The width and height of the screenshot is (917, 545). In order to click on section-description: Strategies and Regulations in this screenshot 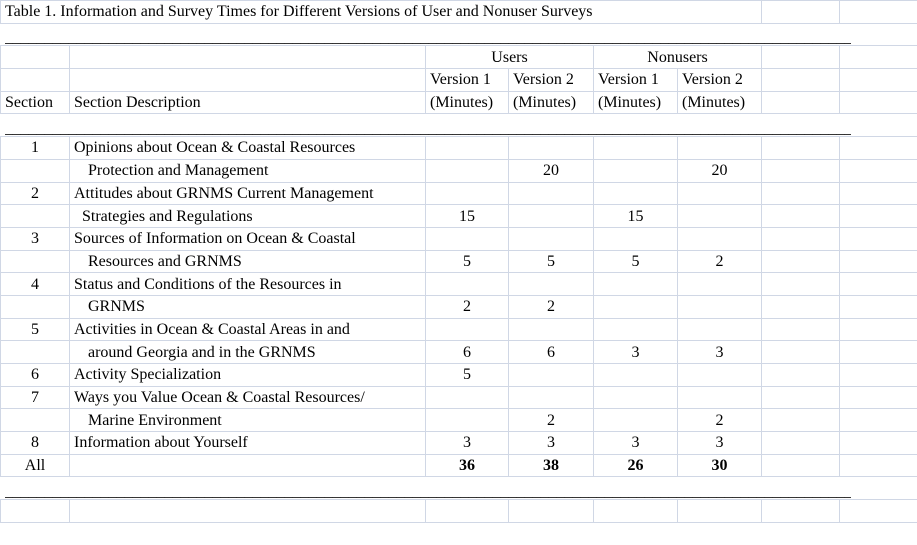, I will do `click(247, 216)`.